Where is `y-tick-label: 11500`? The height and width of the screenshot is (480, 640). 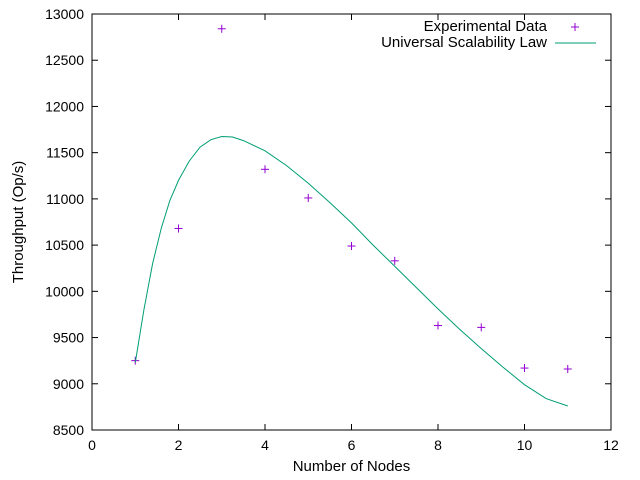 y-tick-label: 11500 is located at coordinates (65, 153).